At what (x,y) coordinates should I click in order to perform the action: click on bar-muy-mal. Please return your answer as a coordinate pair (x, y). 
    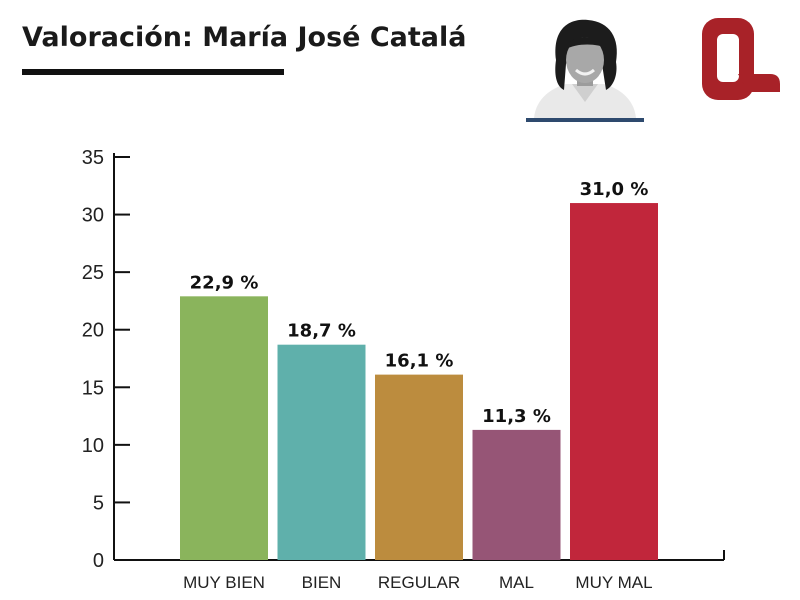
    Looking at the image, I should click on (614, 382).